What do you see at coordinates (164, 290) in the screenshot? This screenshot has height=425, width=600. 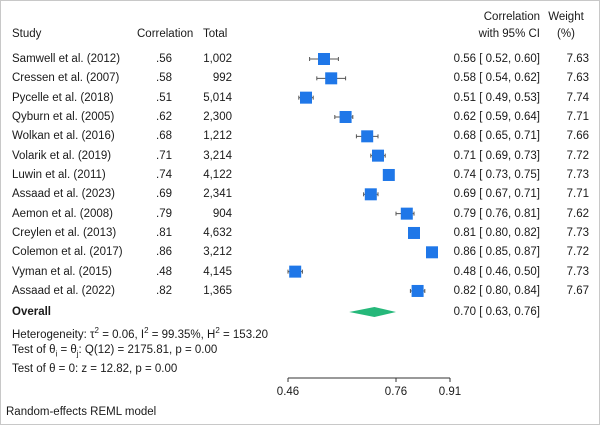 I see `study-correlation: .82` at bounding box center [164, 290].